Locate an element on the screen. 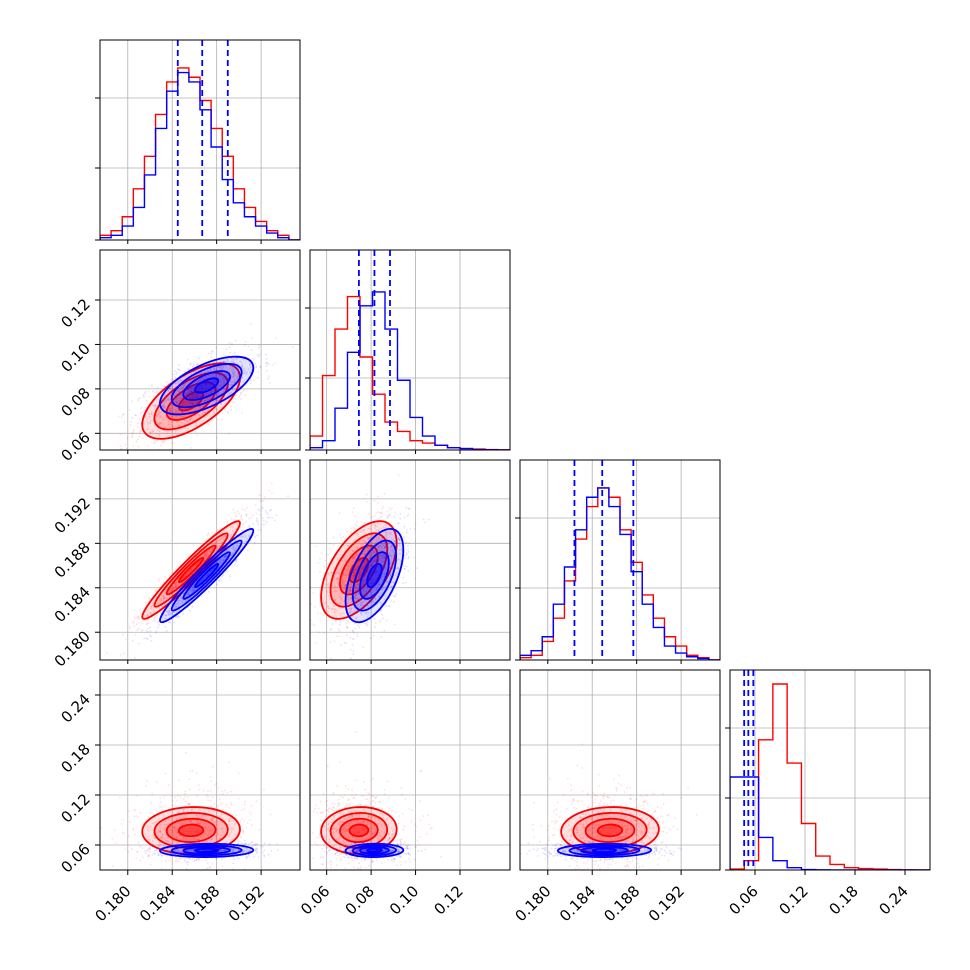 The image size is (970, 970). panel-content is located at coordinates (200, 140).